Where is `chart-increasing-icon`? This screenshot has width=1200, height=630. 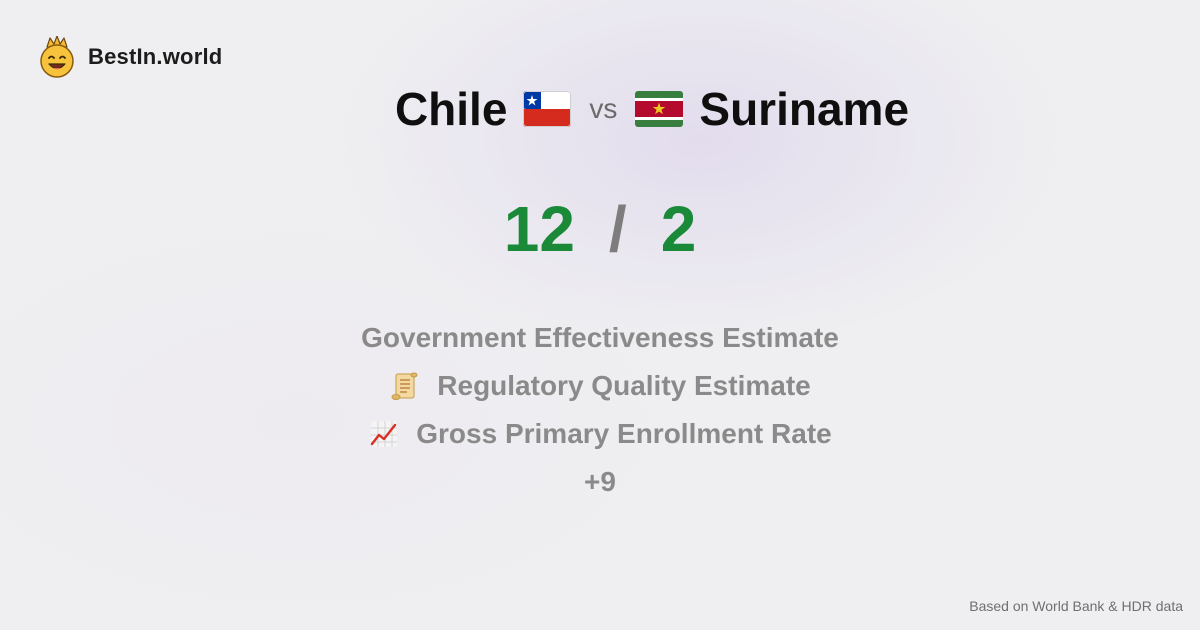 chart-increasing-icon is located at coordinates (384, 434).